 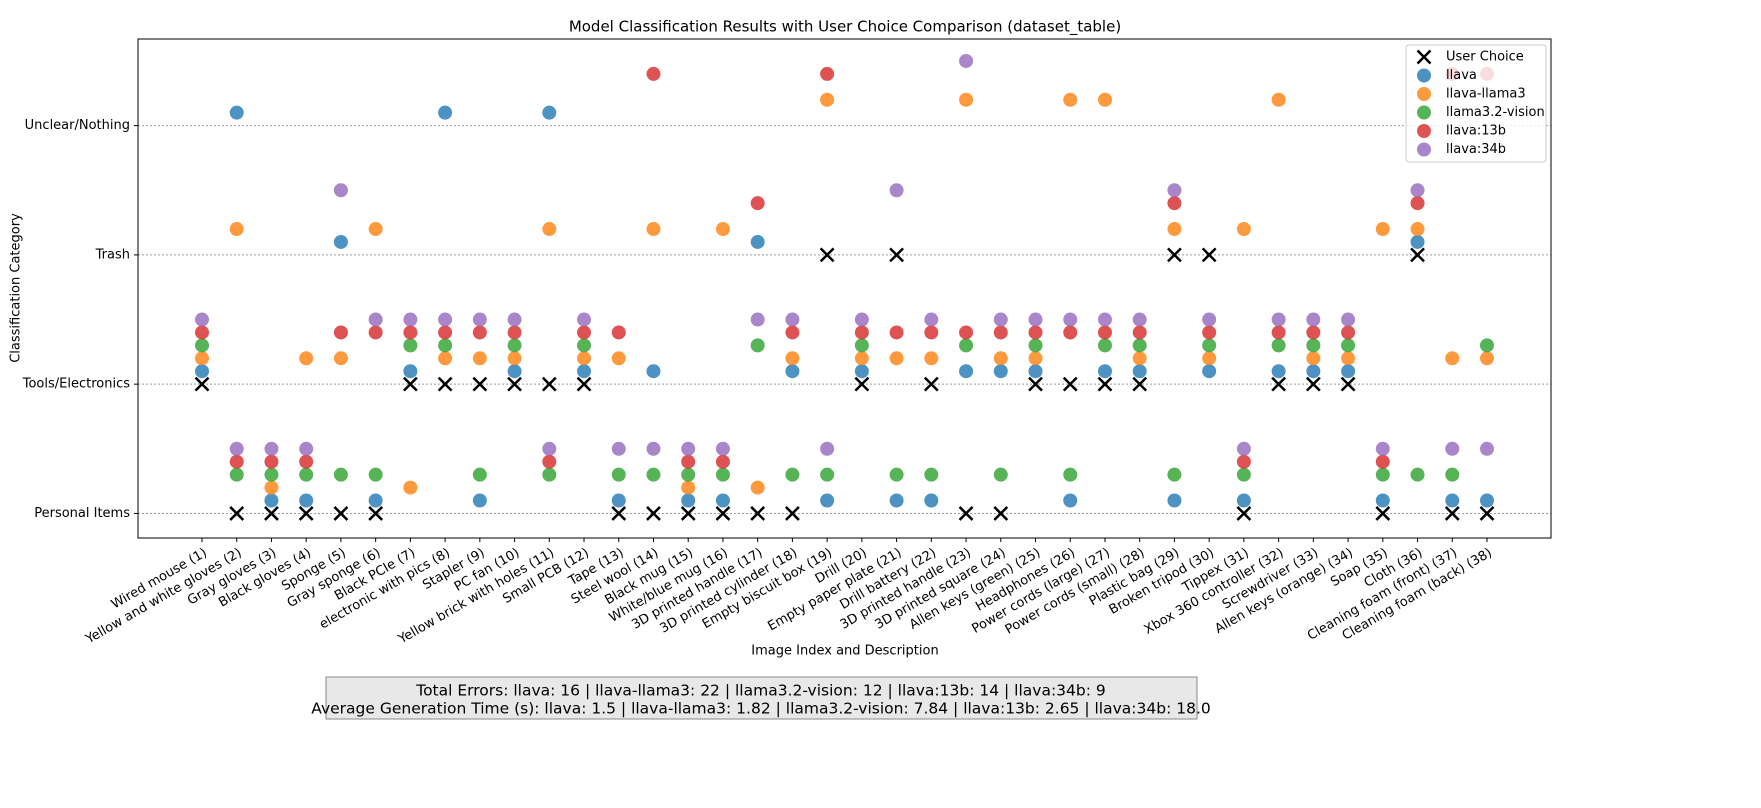 What do you see at coordinates (761, 698) in the screenshot?
I see `summary-box` at bounding box center [761, 698].